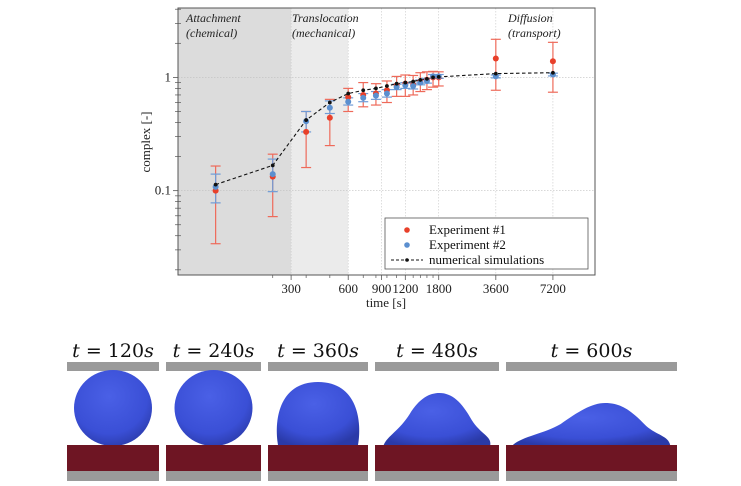 The image size is (741, 486). I want to click on time-value: 240s, so click(231, 351).